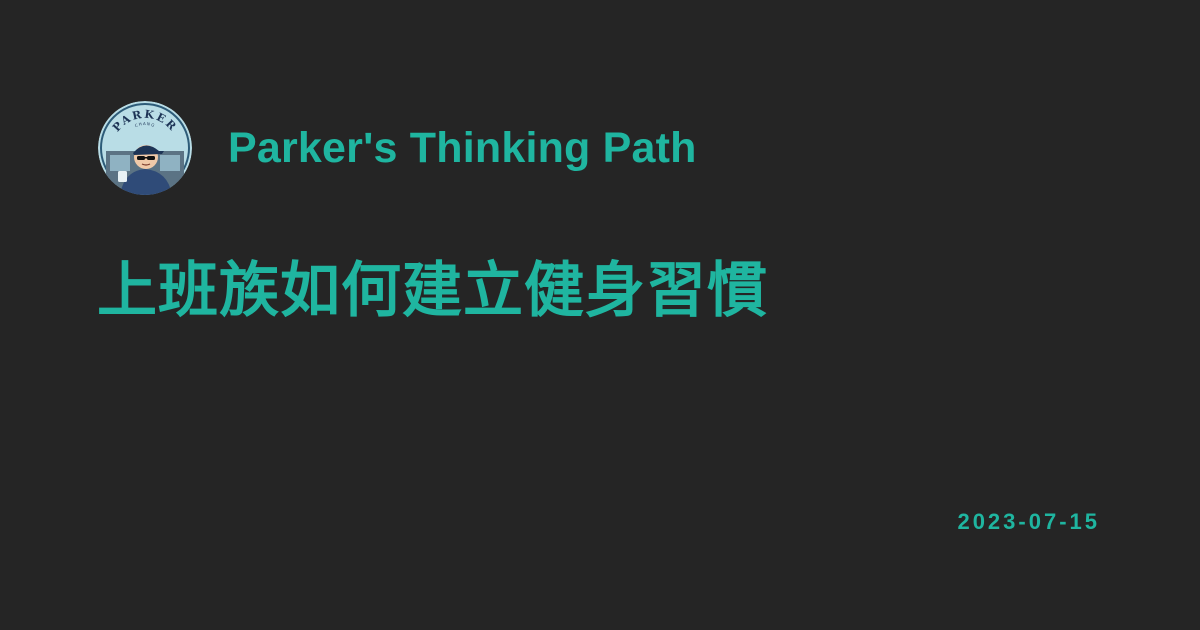 This screenshot has width=1200, height=630. I want to click on avatar: PARKER CHANG, so click(145, 148).